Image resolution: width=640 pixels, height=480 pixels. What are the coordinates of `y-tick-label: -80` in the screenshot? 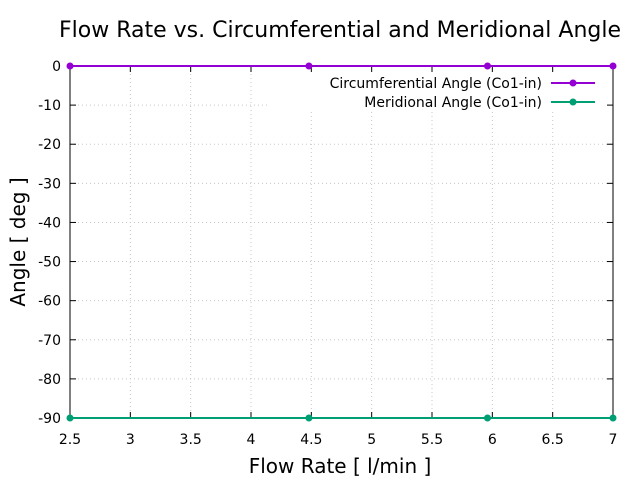 It's located at (49, 380).